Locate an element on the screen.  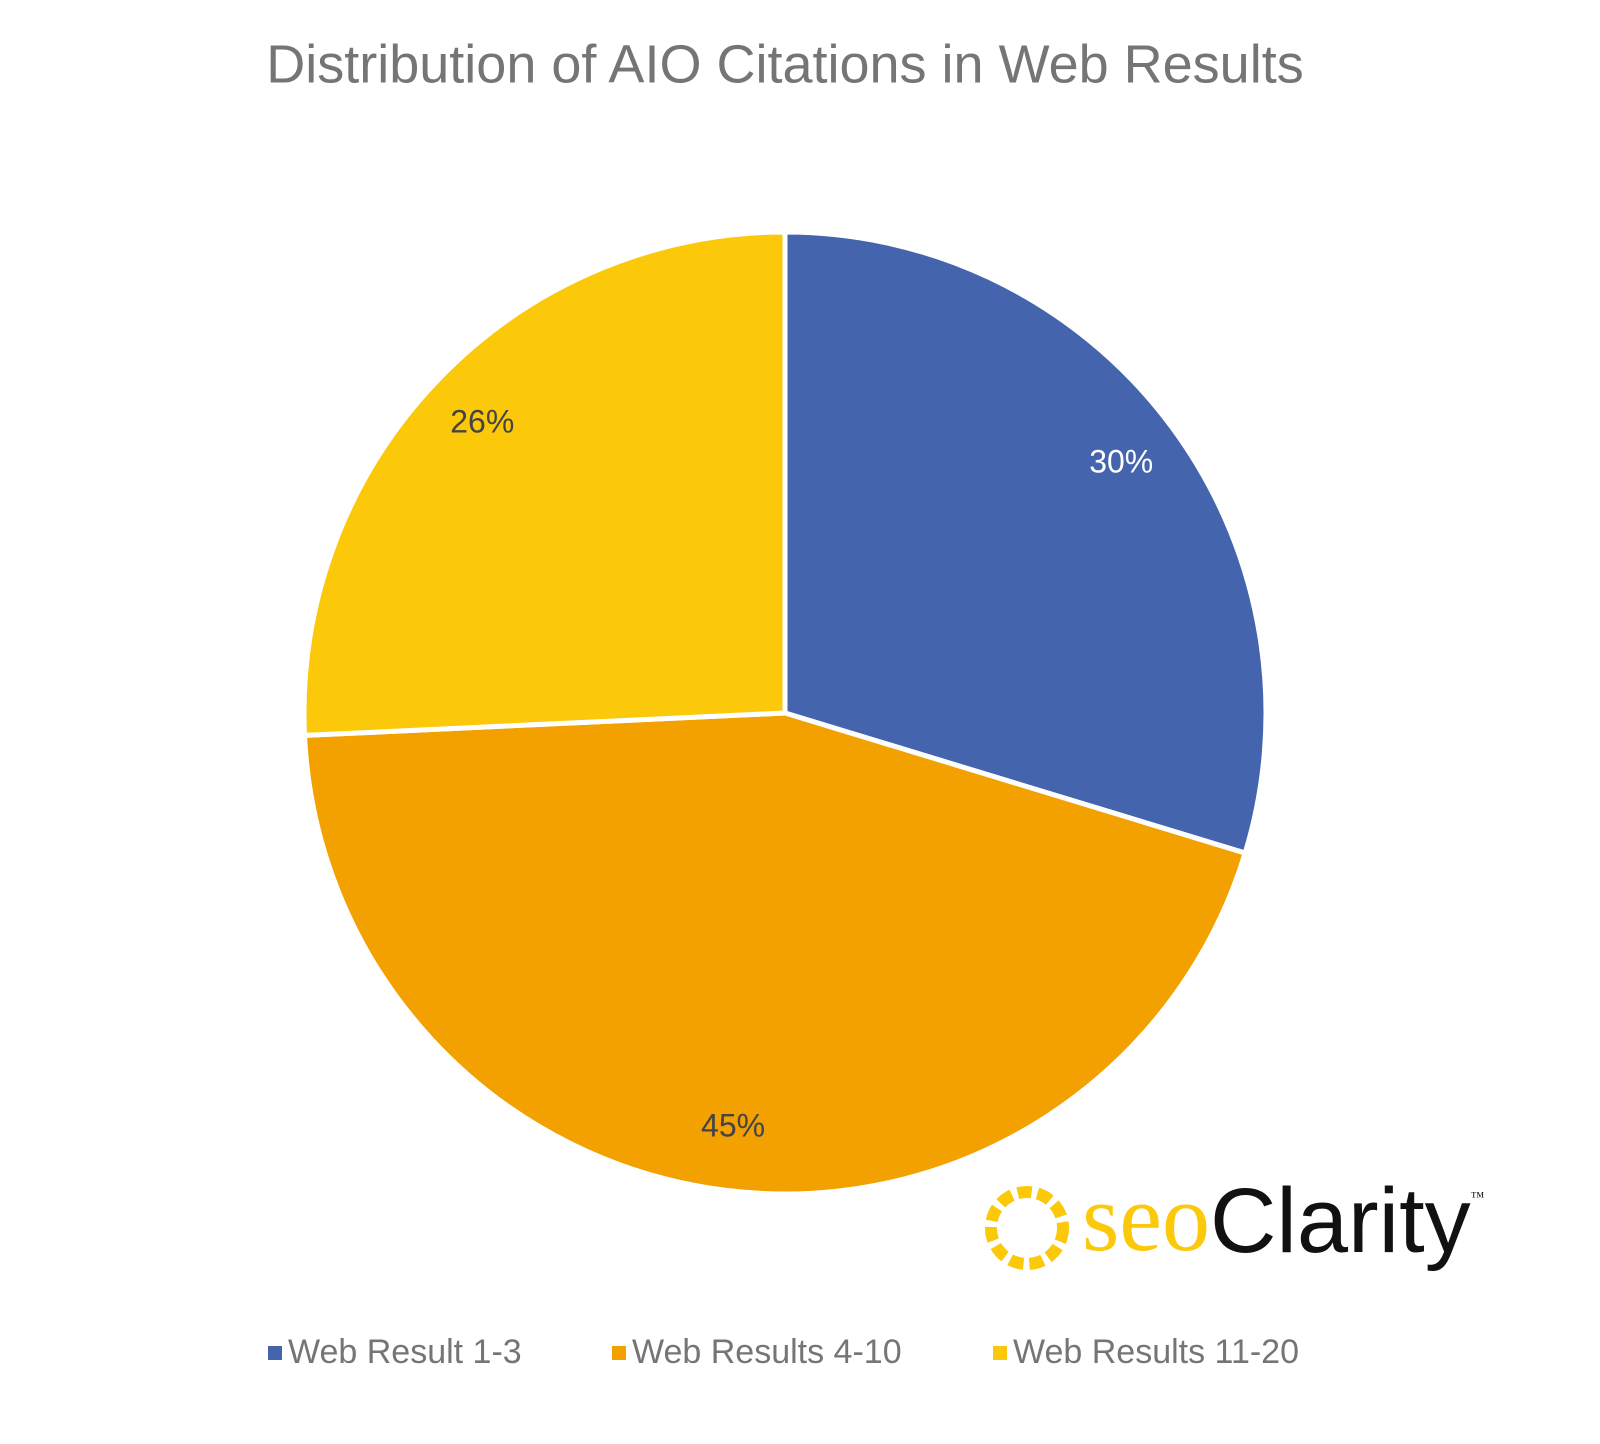
logo-core is located at coordinates (1027, 1228).